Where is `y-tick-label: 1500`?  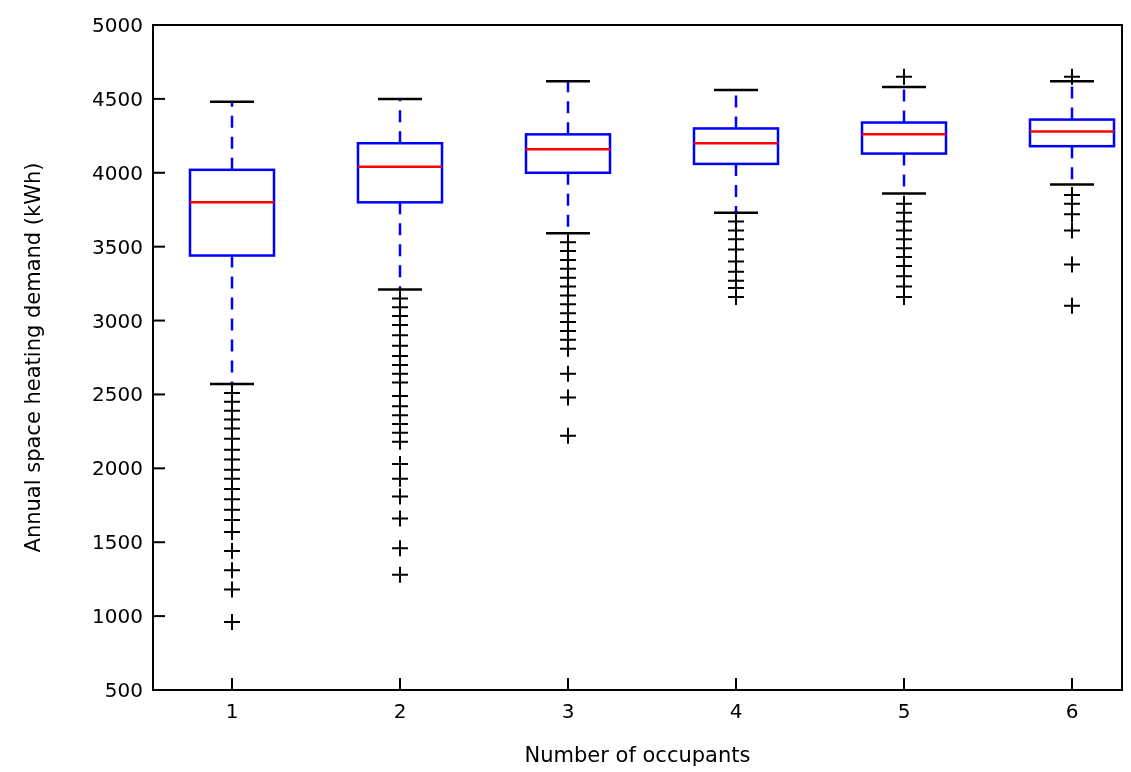
y-tick-label: 1500 is located at coordinates (117, 542).